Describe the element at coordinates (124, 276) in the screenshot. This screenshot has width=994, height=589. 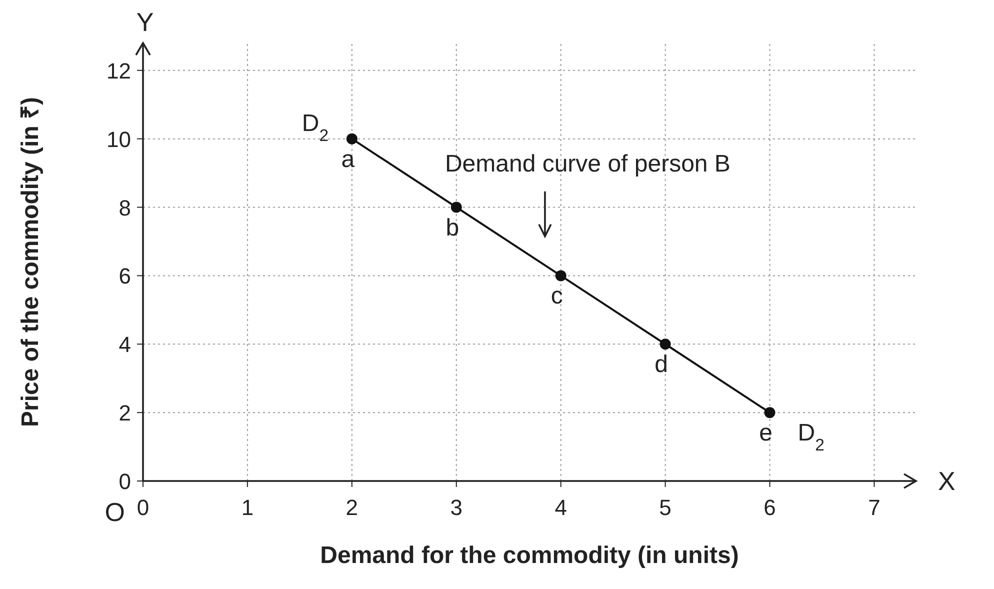
I see `y-tick-label: 6` at that location.